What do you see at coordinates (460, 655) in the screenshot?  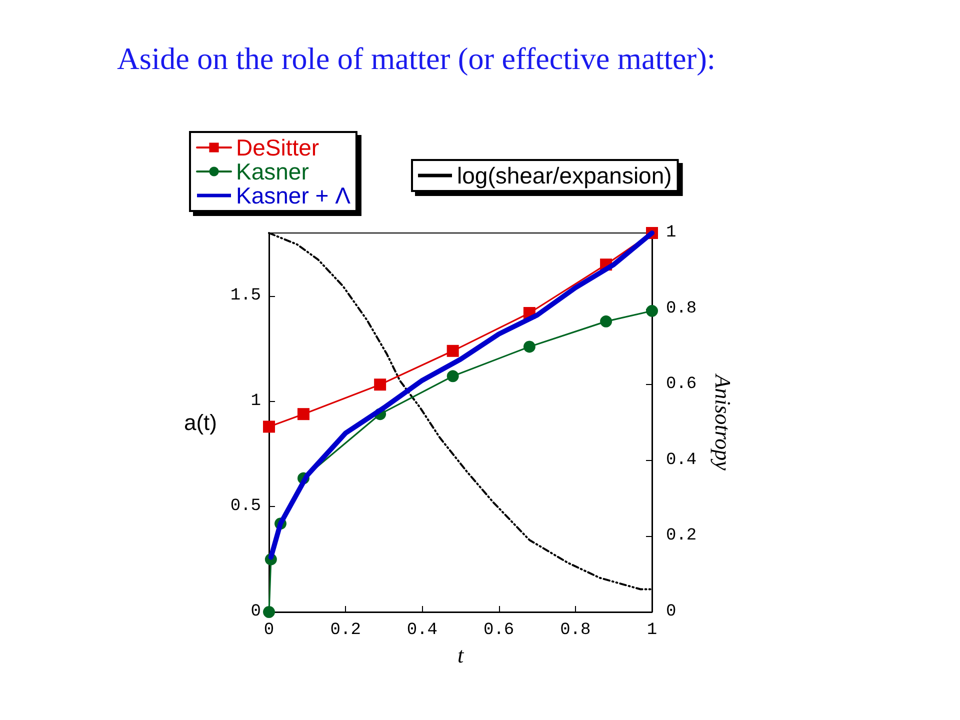 I see `x-axis-title: t` at bounding box center [460, 655].